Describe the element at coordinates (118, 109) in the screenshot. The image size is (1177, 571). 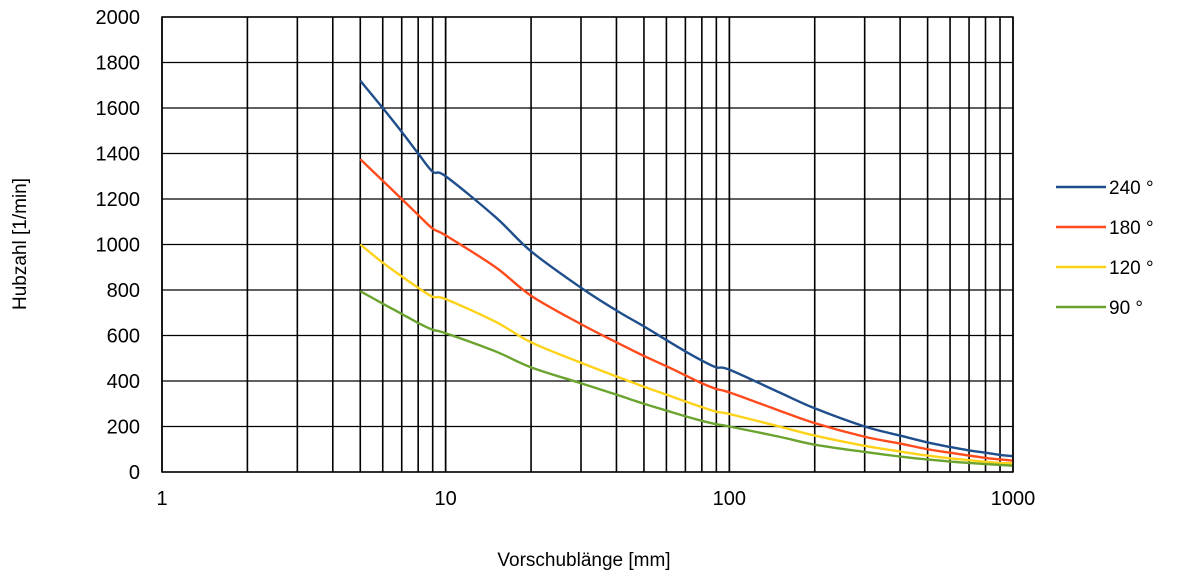
I see `y-tick-label: 1600` at that location.